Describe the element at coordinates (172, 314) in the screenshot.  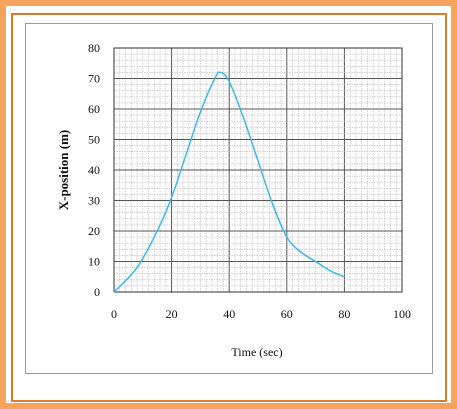
I see `x-tick-label: 20` at that location.